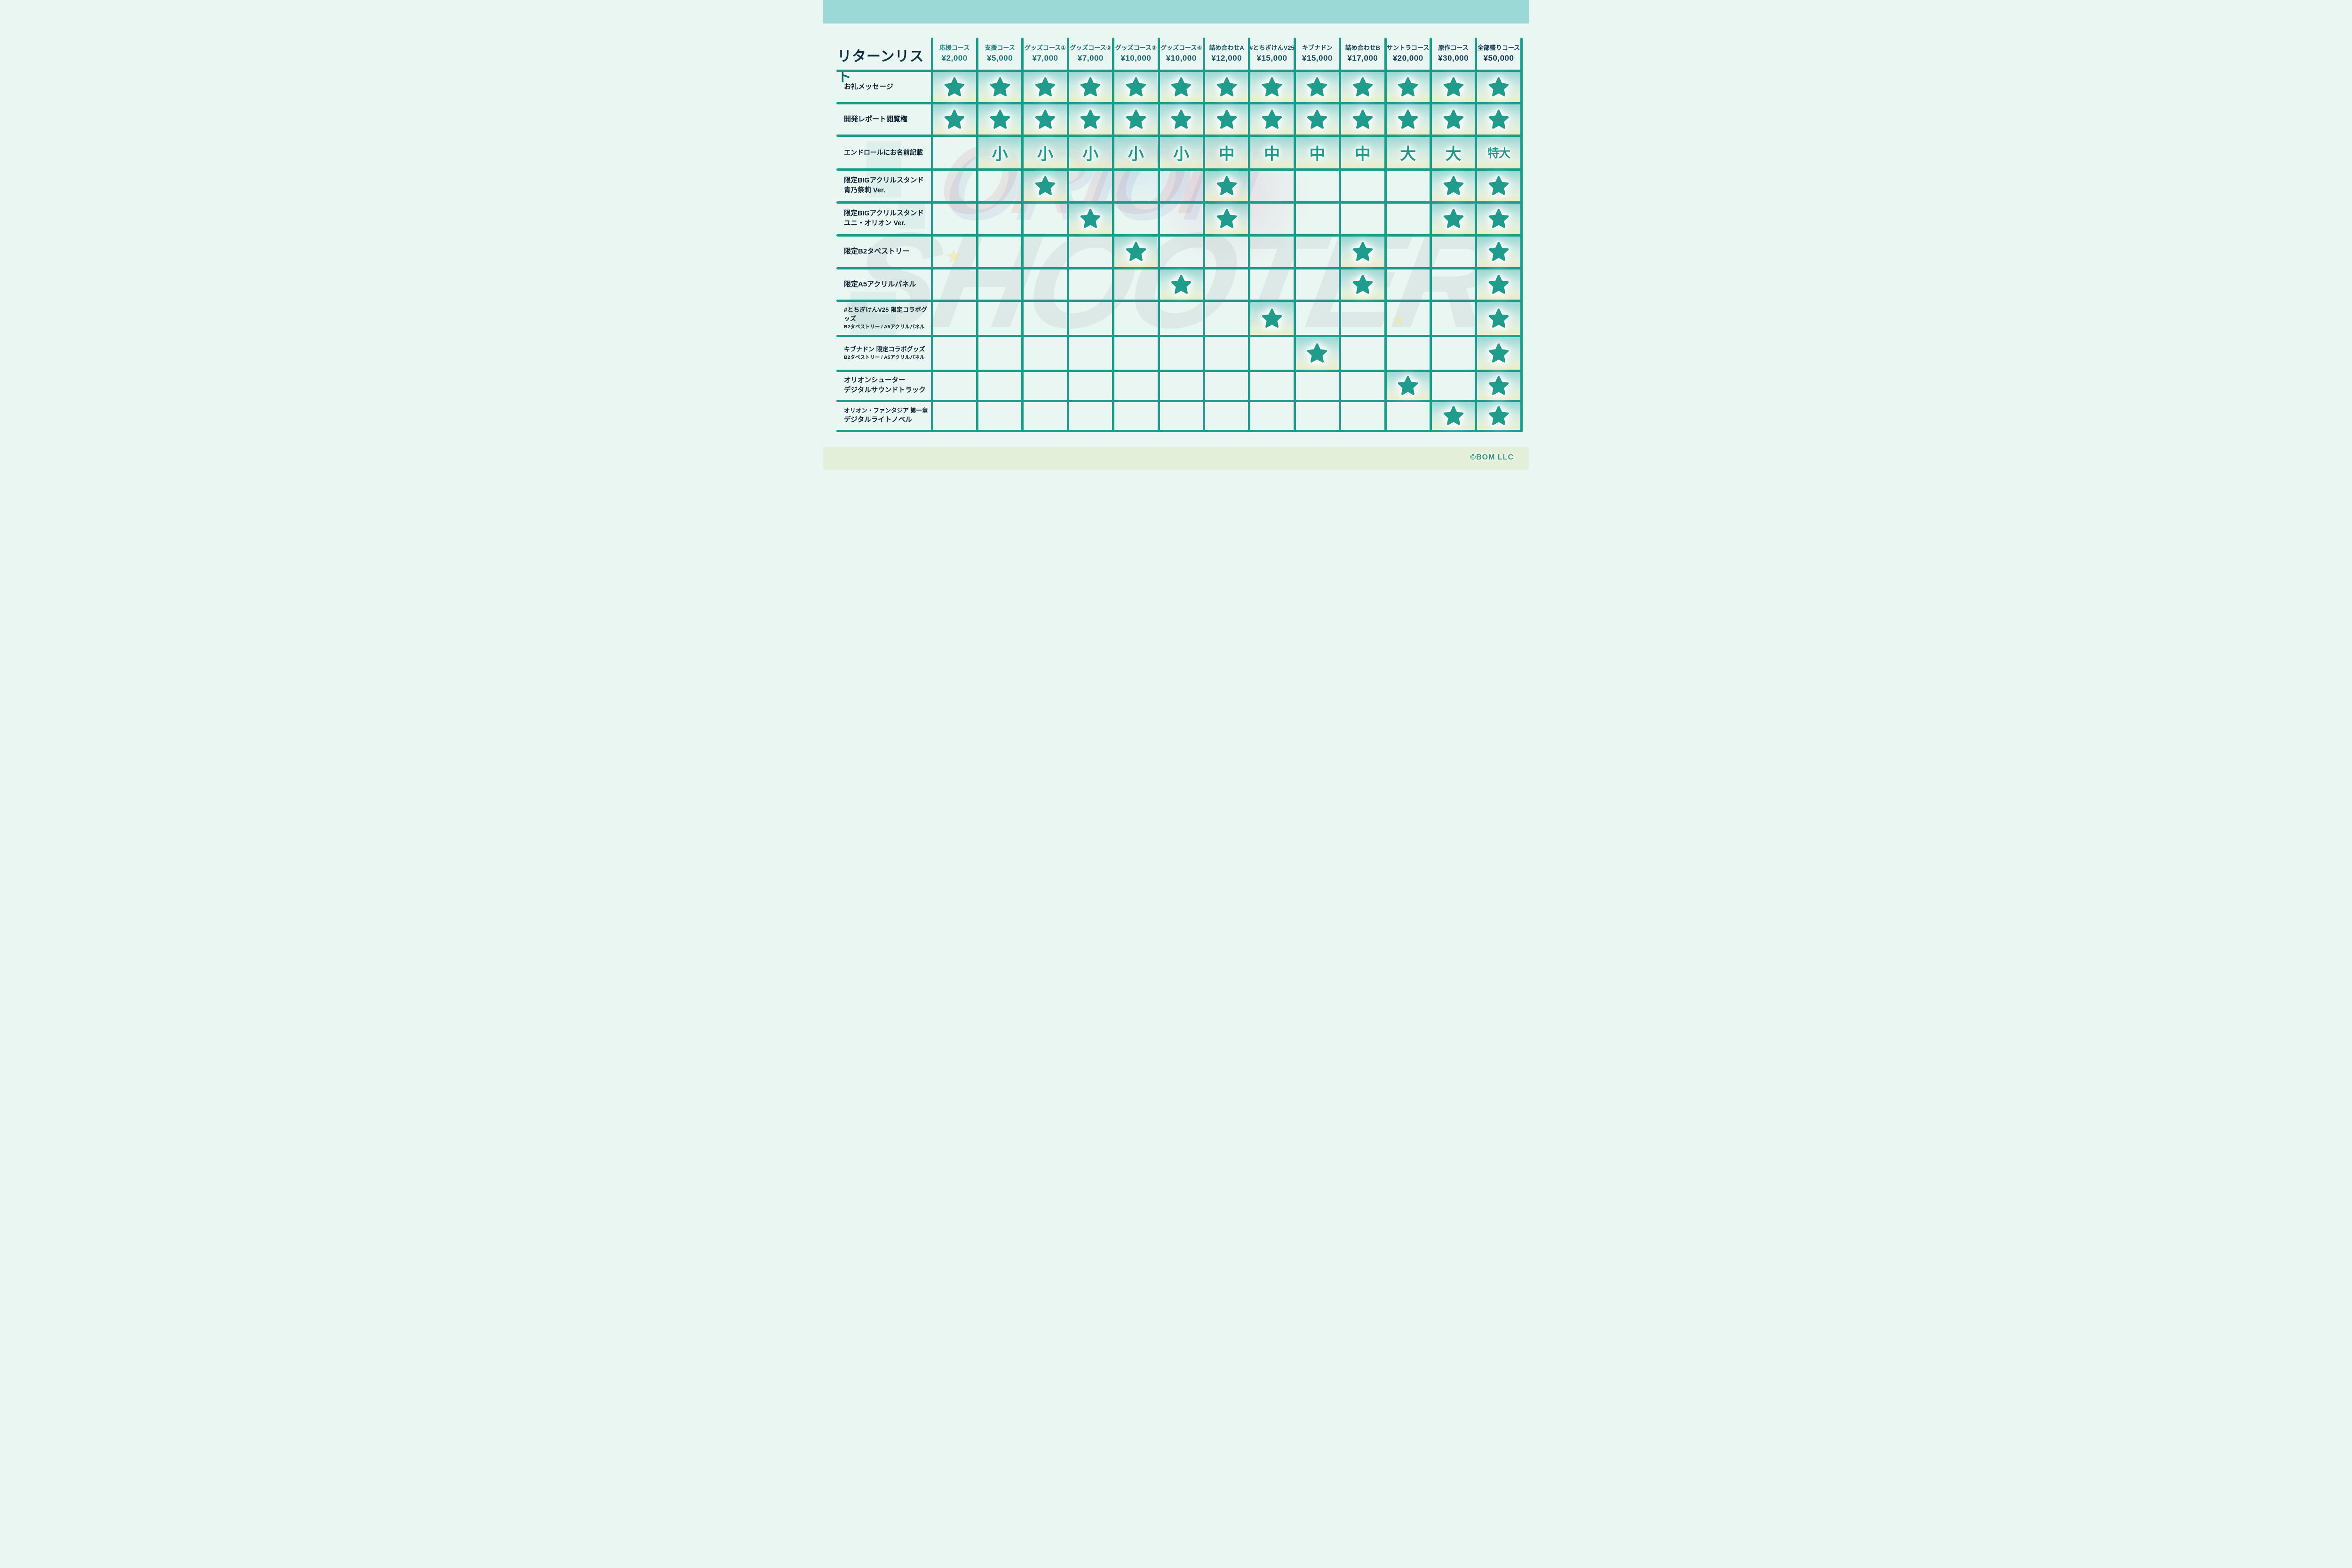 This screenshot has width=2352, height=1568. What do you see at coordinates (1498, 53) in the screenshot?
I see `column-header: 全部盛りコース ¥50,000` at bounding box center [1498, 53].